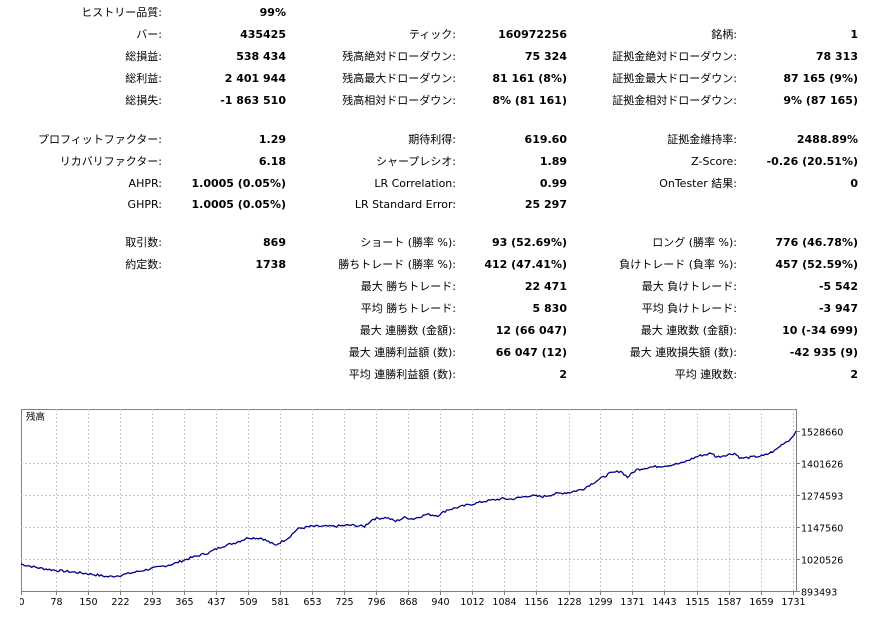  What do you see at coordinates (822, 497) in the screenshot?
I see `y-tick-label: 1274593` at bounding box center [822, 497].